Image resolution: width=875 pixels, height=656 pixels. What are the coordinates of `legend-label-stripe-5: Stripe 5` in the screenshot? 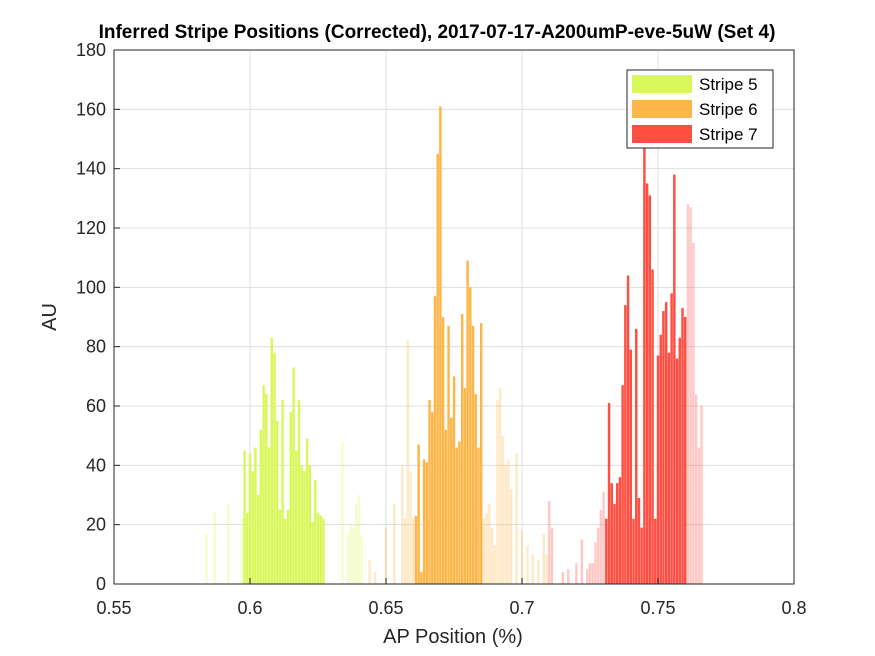 It's located at (728, 84).